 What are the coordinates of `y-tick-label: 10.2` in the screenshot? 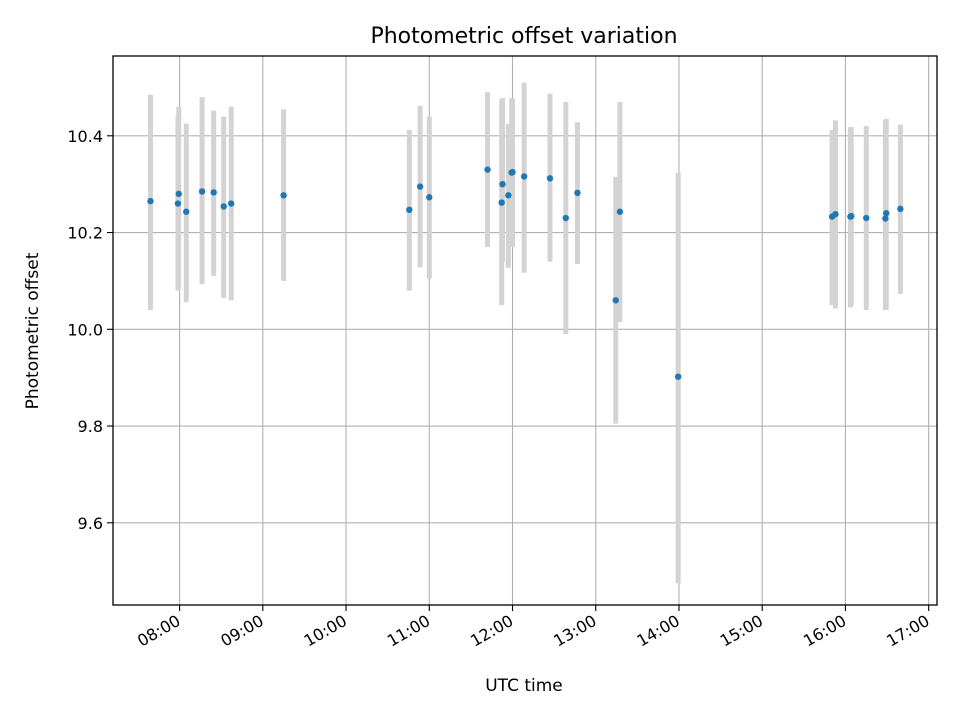 It's located at (85, 233).